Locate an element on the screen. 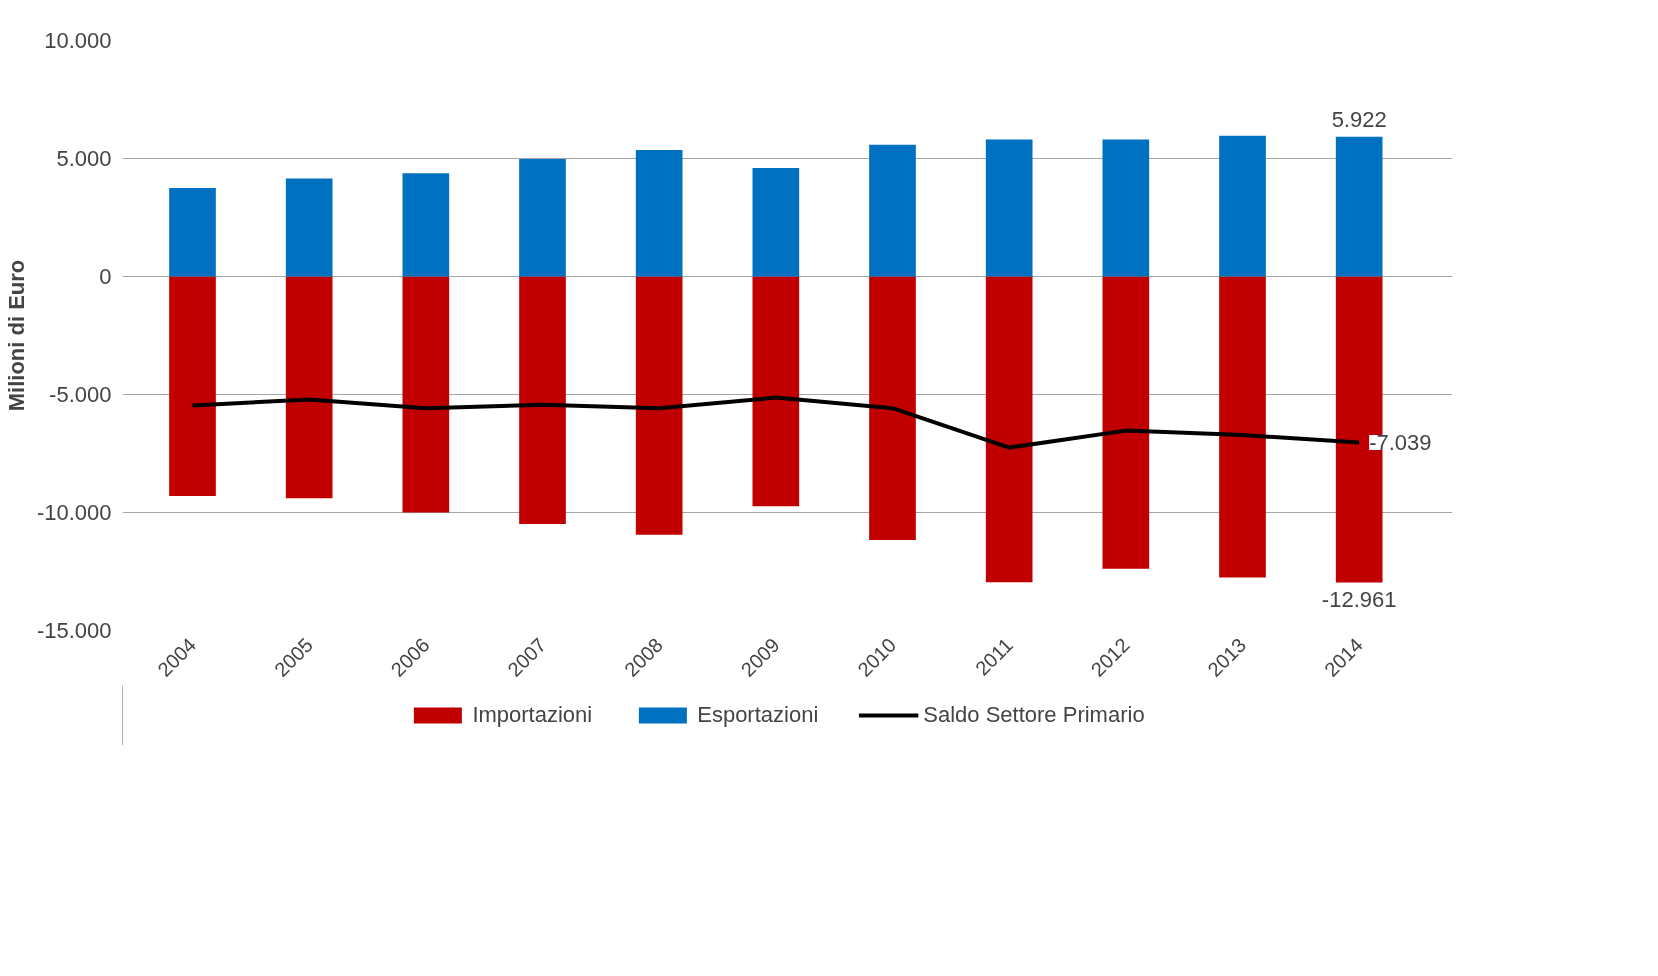 This screenshot has width=1658, height=976. line-series is located at coordinates (776, 422).